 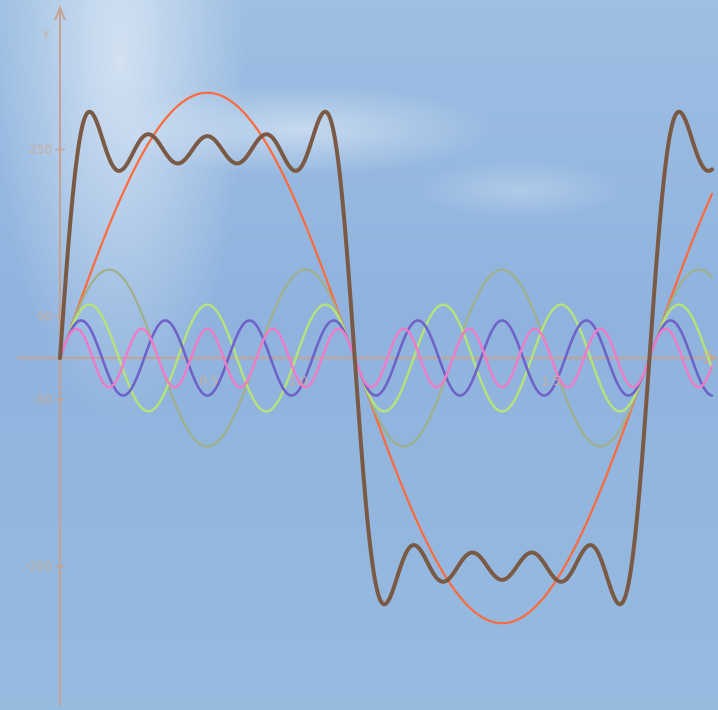 What do you see at coordinates (44, 316) in the screenshot?
I see `y-tick-label: 50` at bounding box center [44, 316].